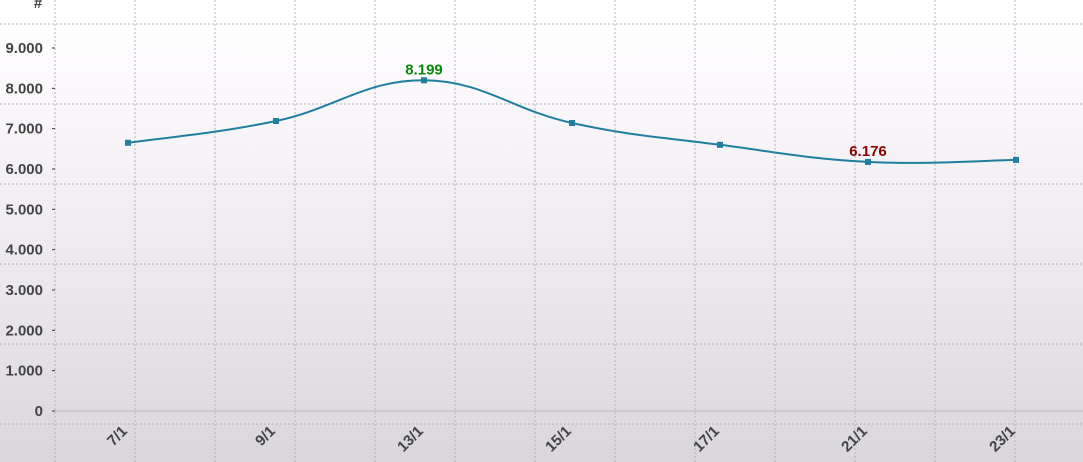 This screenshot has width=1083, height=462. I want to click on x-tick-label: 9/1, so click(265, 436).